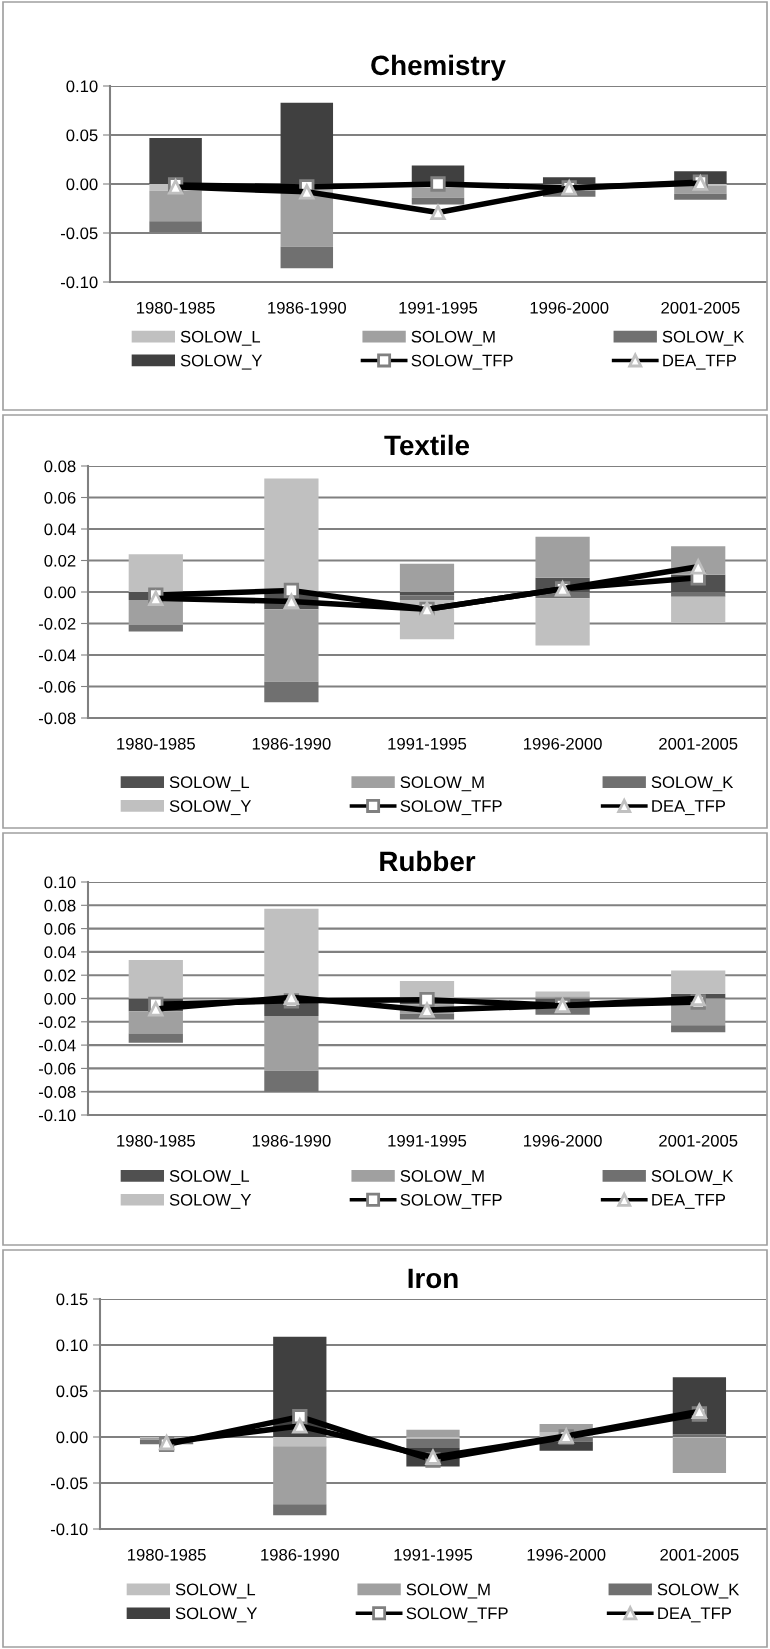 This screenshot has width=770, height=1649. I want to click on chart-title: Textile, so click(427, 445).